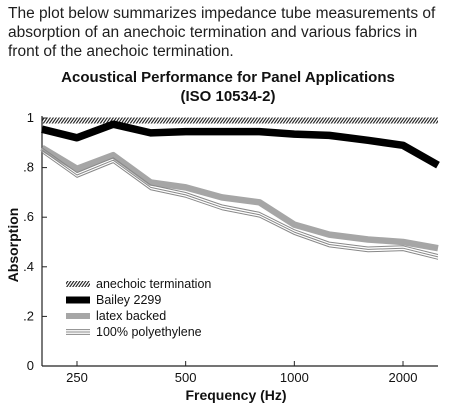  I want to click on legend-label-100-polyethylene: 100% polyethylene, so click(149, 332).